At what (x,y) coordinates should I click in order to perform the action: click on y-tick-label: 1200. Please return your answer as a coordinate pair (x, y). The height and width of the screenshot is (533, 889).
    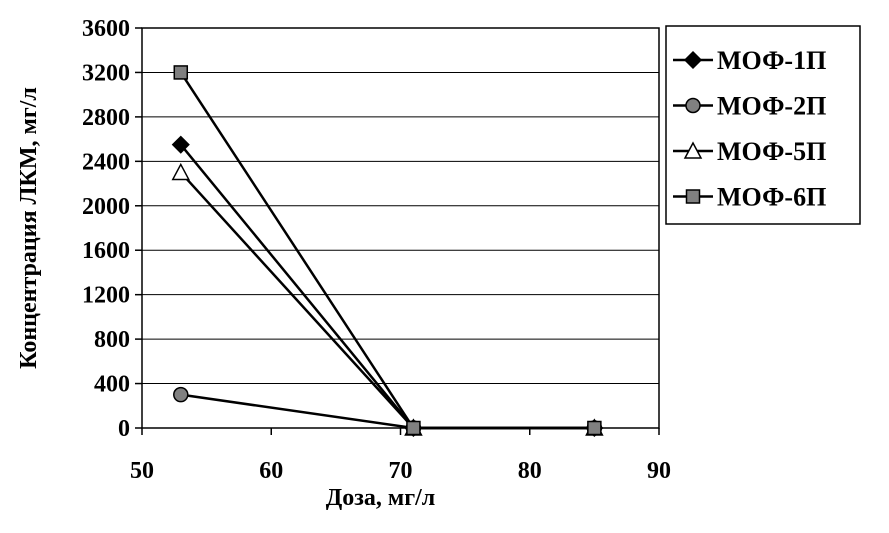
    Looking at the image, I should click on (106, 296).